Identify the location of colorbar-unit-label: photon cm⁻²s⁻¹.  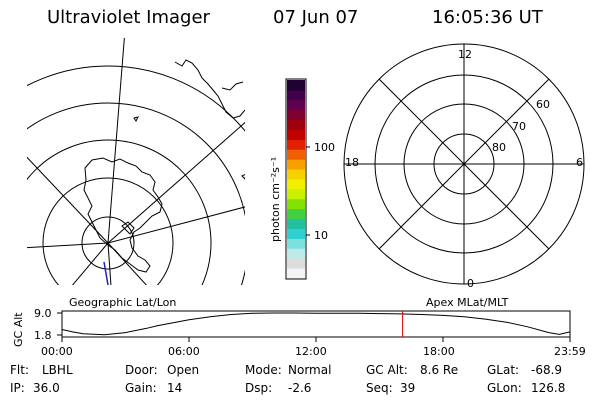
(275, 199).